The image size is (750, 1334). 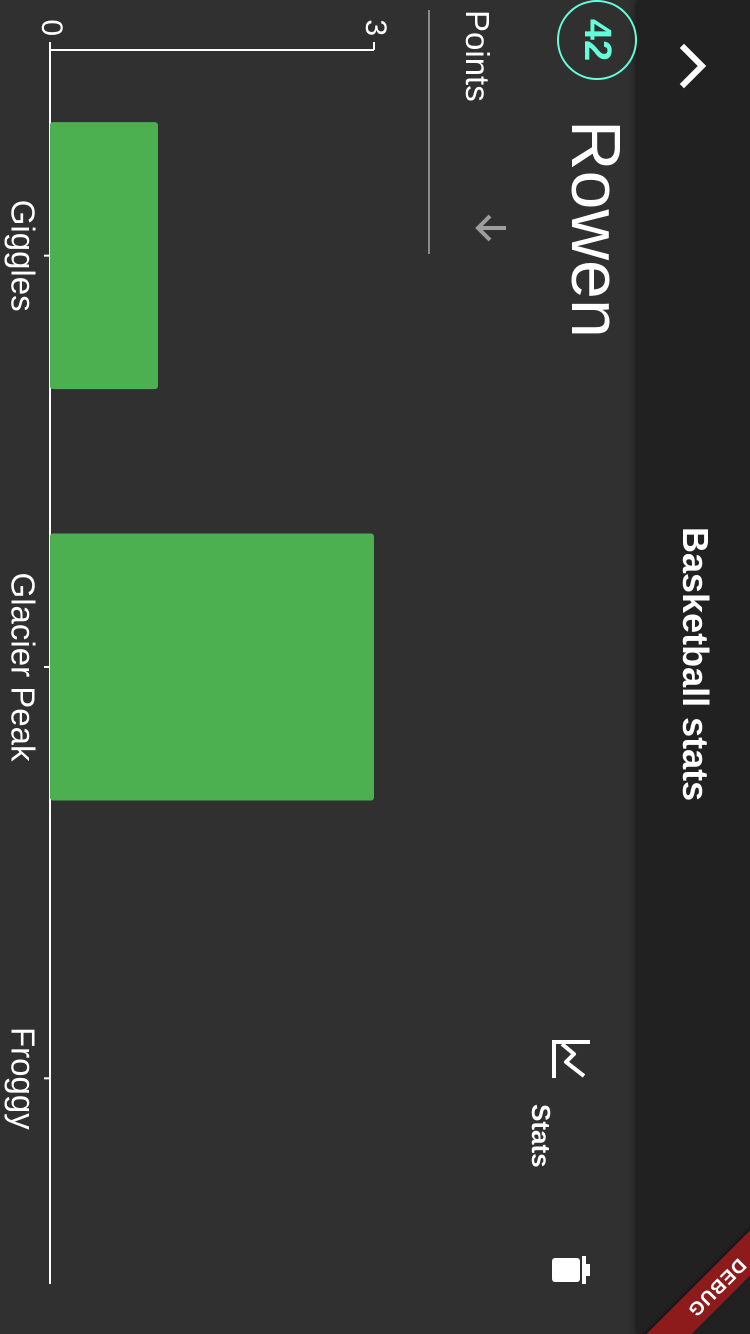 I want to click on bar-glacier-peak, so click(x=212, y=667).